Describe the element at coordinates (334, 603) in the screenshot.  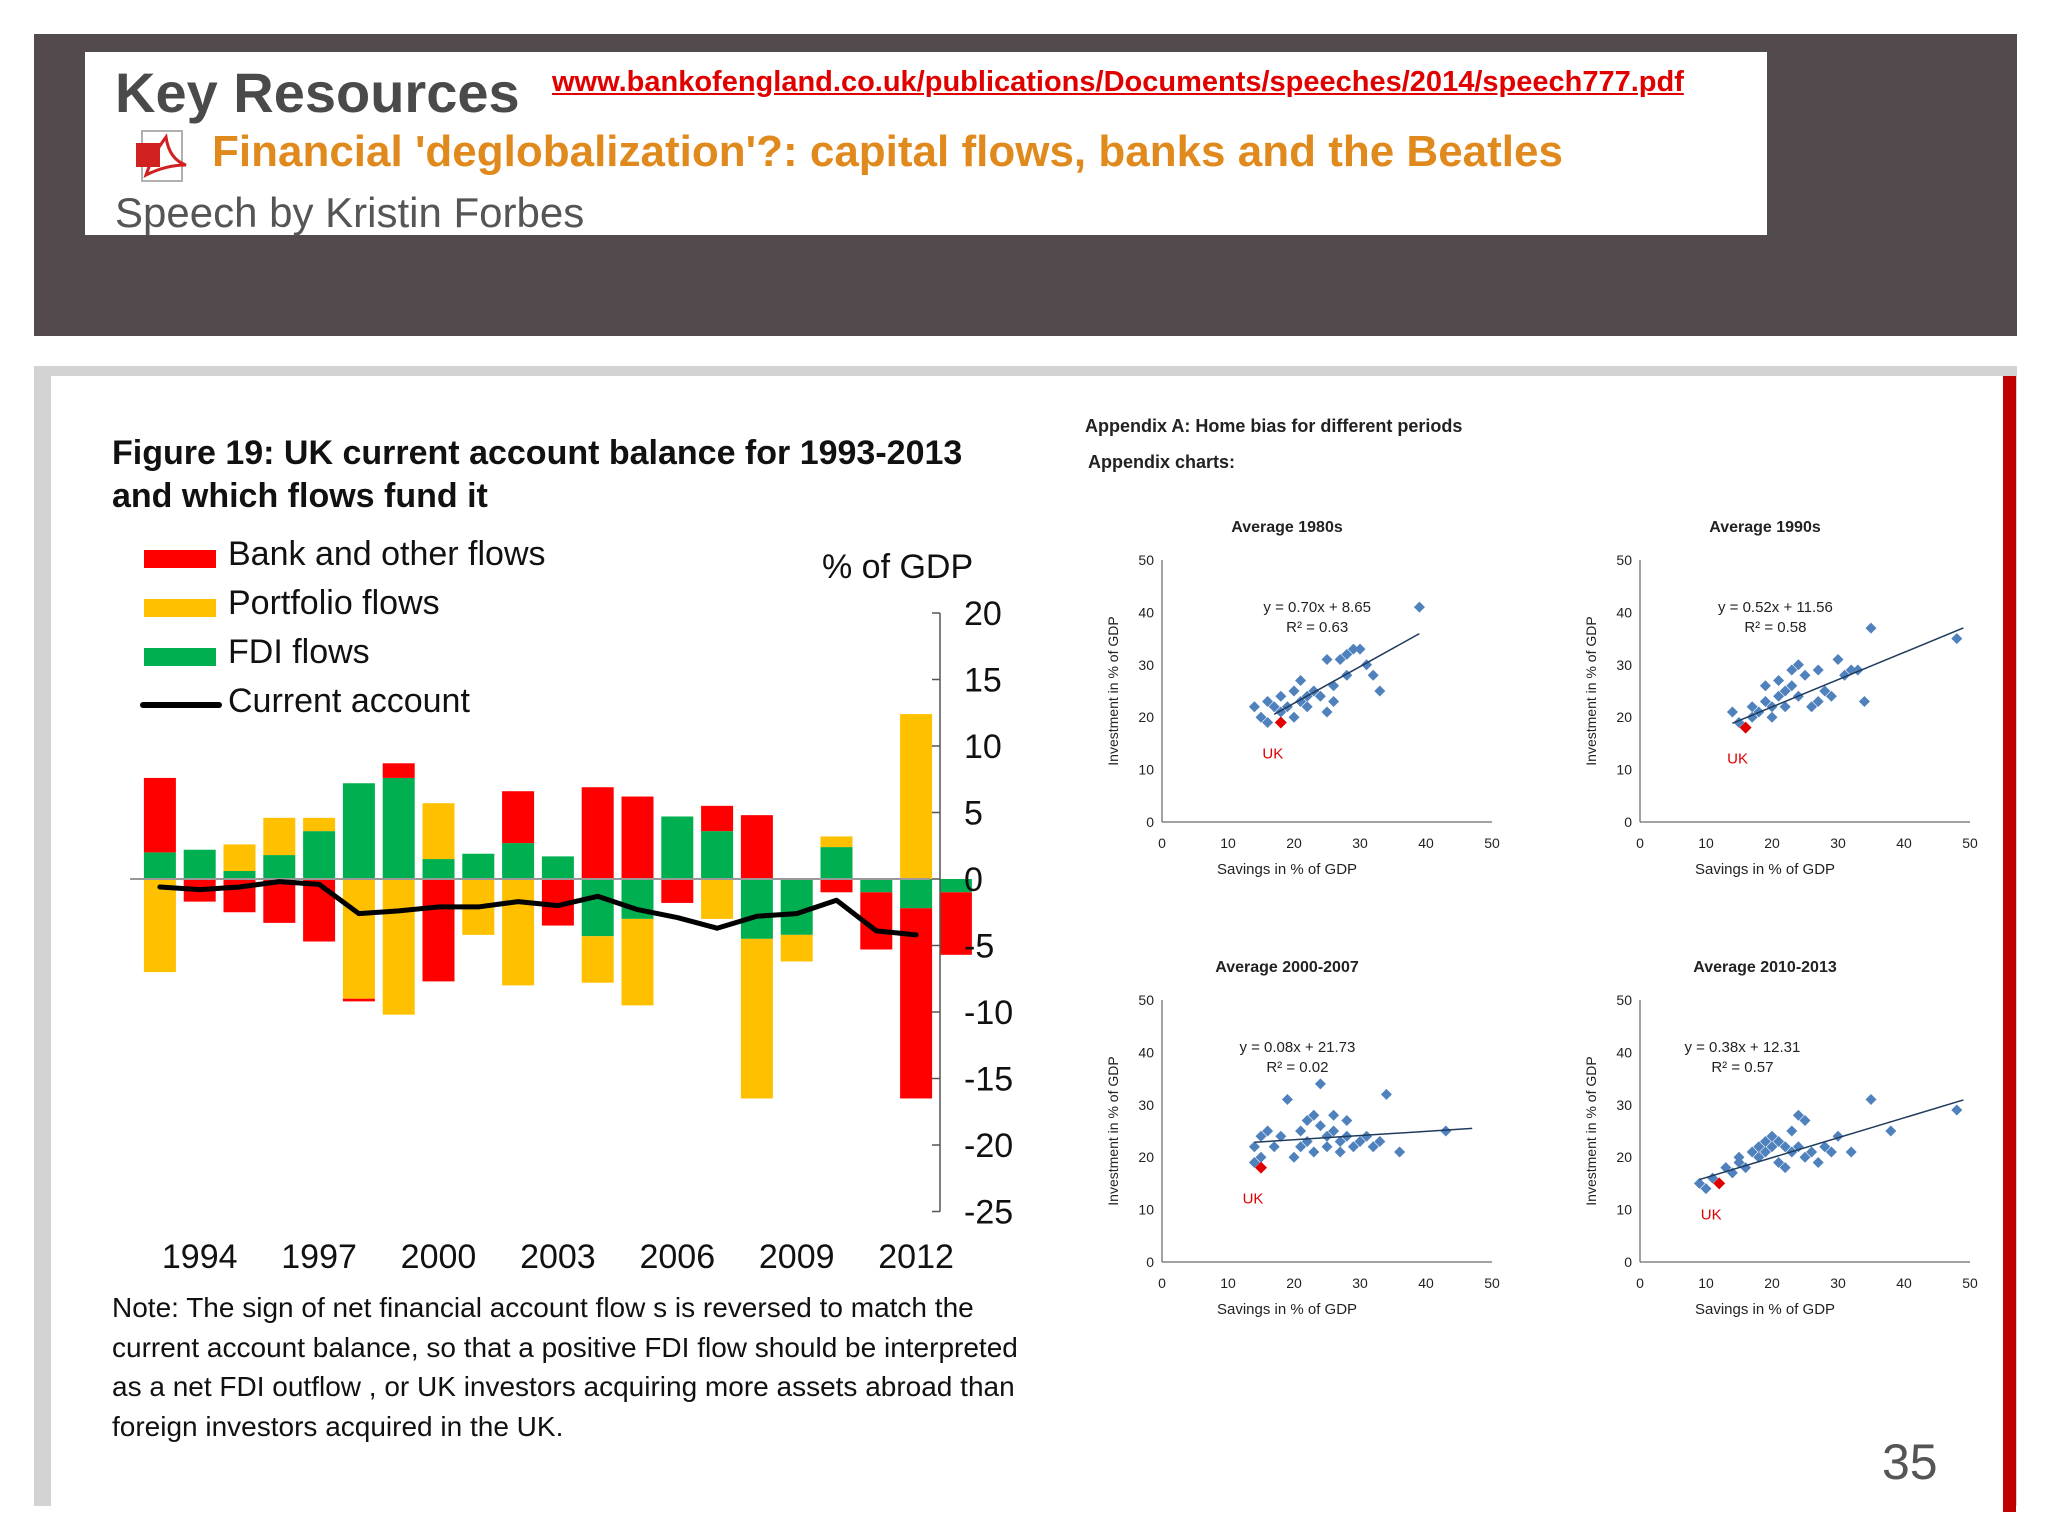
I see `legend-label: Portfolio flows` at that location.